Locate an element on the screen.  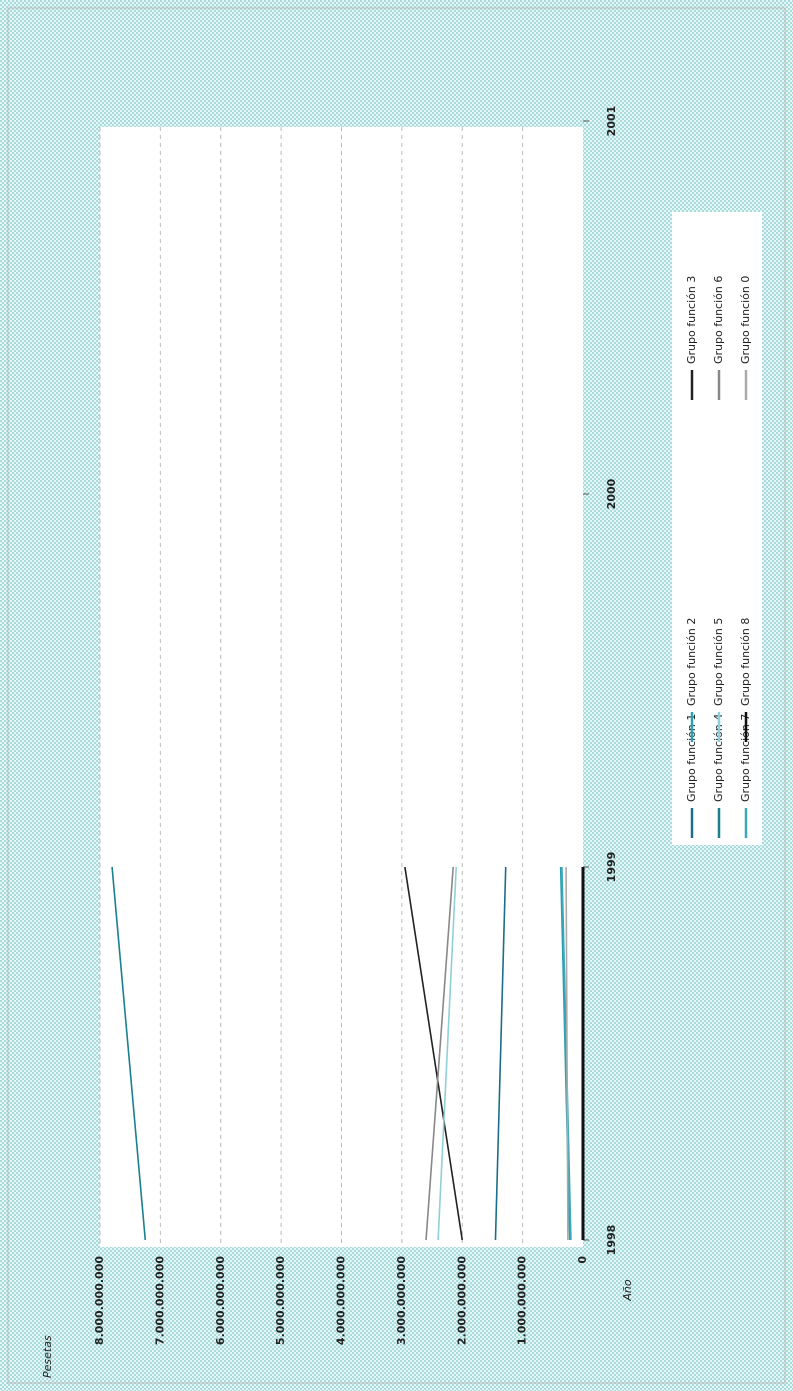
legend-label: Grupo función 7 is located at coordinates (745, 758).